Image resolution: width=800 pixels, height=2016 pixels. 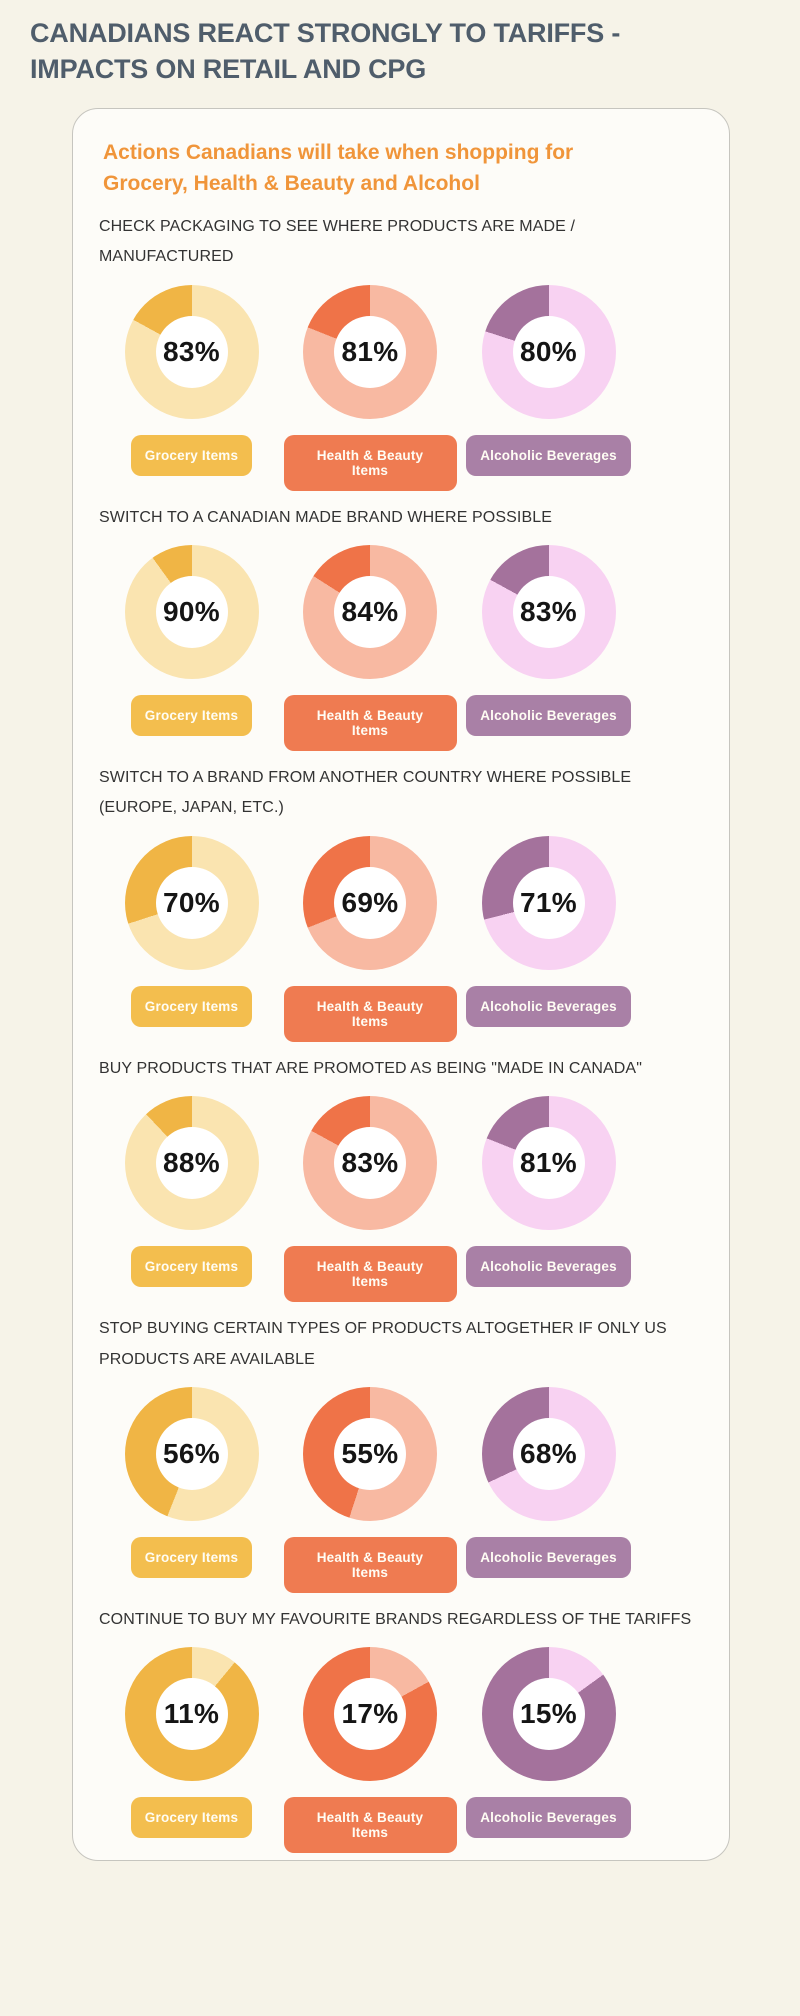 I want to click on donut-chart: 11%, so click(x=191, y=1714).